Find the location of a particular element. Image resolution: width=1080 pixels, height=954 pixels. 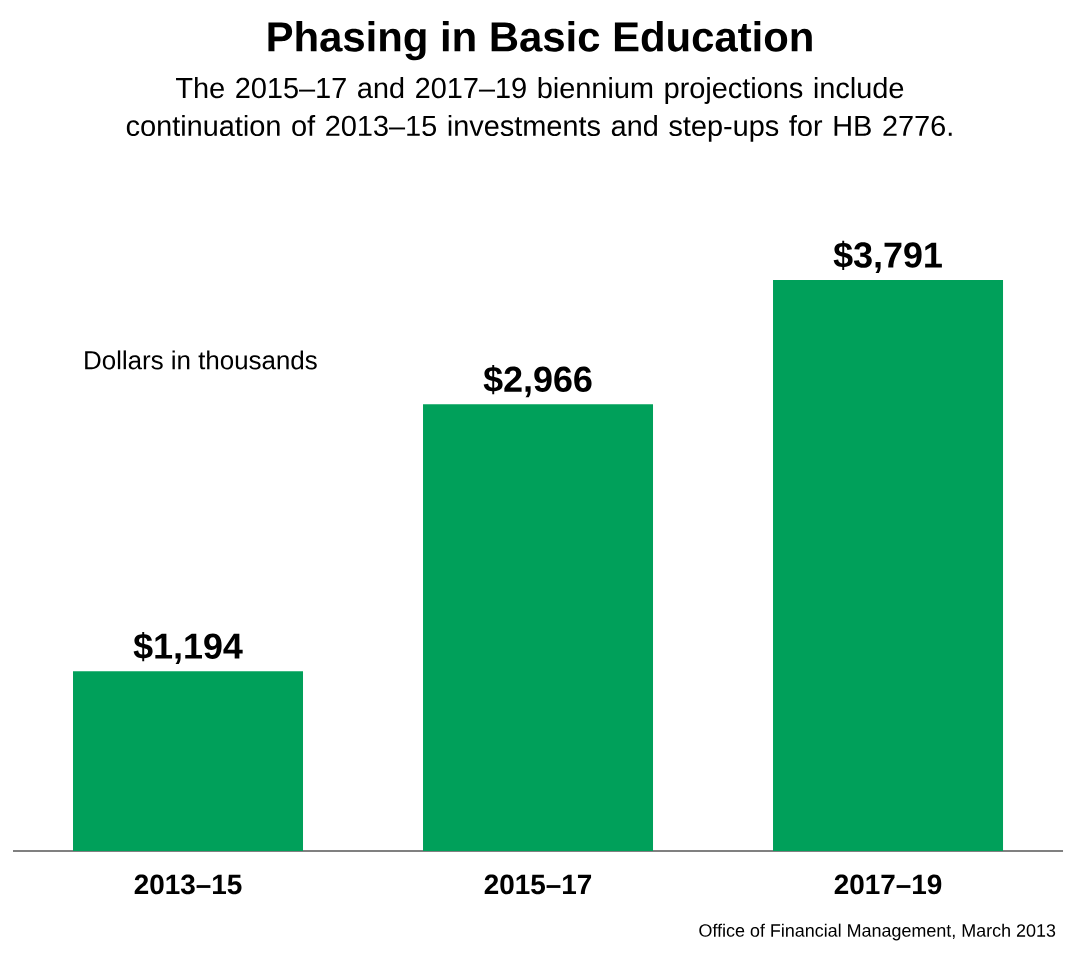

chart-title: Phasing in Basic Education is located at coordinates (540, 41).